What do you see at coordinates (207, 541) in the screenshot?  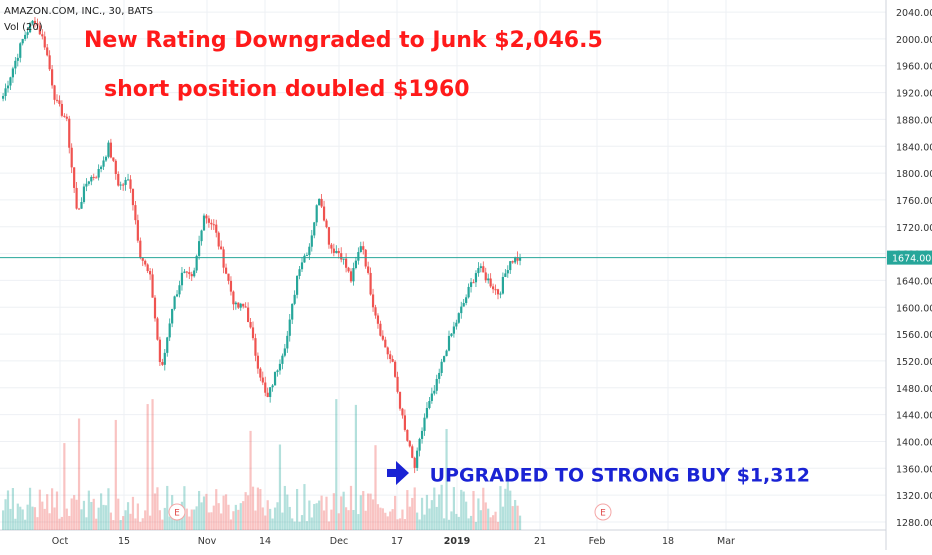 I see `x-tick-label: Nov` at bounding box center [207, 541].